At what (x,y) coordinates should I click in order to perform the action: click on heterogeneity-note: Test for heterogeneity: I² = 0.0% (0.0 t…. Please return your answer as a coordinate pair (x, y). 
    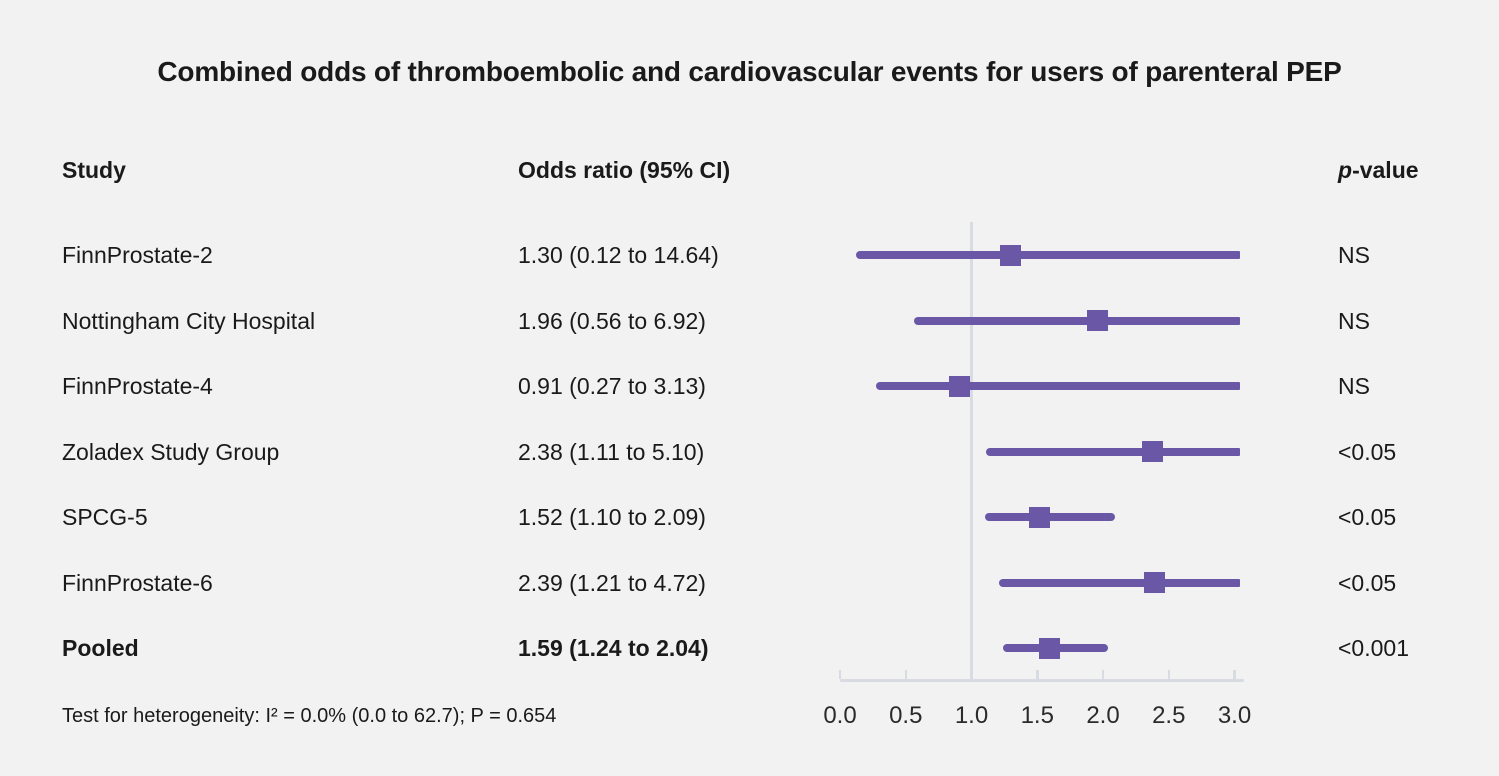
    Looking at the image, I should click on (309, 716).